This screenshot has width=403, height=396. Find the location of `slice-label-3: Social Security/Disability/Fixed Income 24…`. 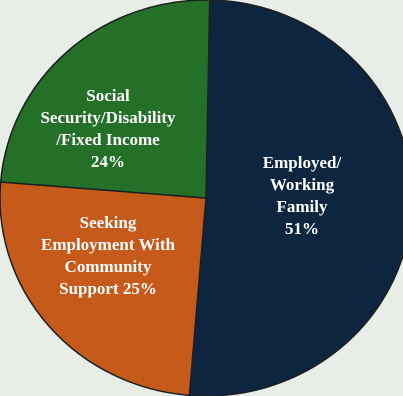

slice-label-3: Social Security/Disability/Fixed Income 24… is located at coordinates (108, 128).